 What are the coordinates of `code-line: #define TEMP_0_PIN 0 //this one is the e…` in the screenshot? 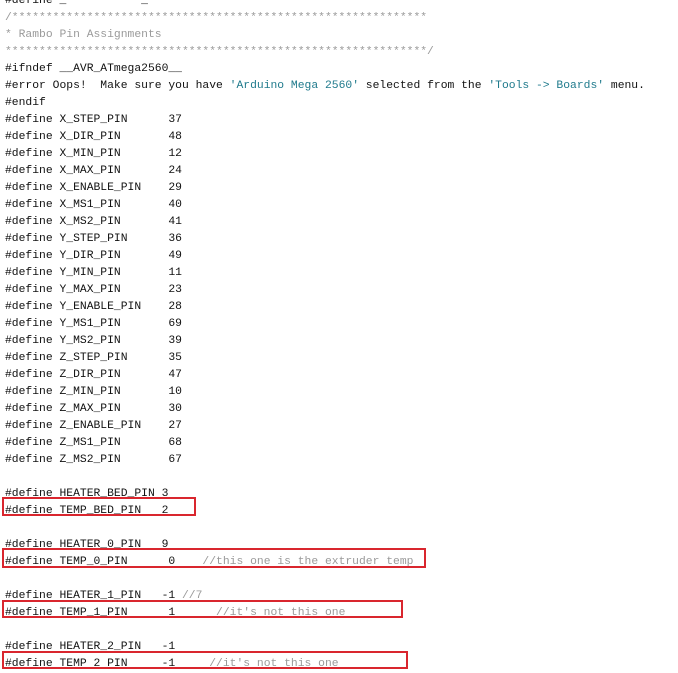 It's located at (325, 562).